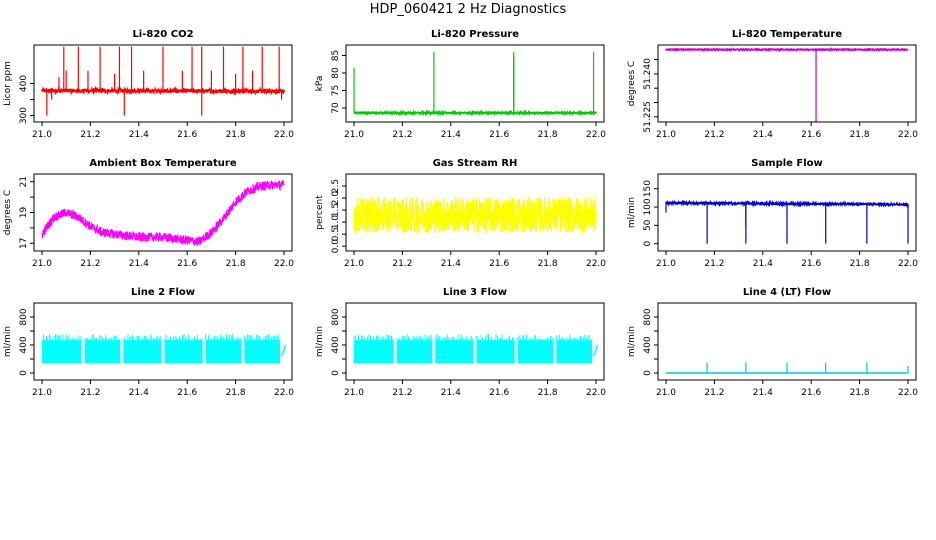 Image resolution: width=936 pixels, height=540 pixels. Describe the element at coordinates (336, 90) in the screenshot. I see `y-tick-label: 75` at that location.